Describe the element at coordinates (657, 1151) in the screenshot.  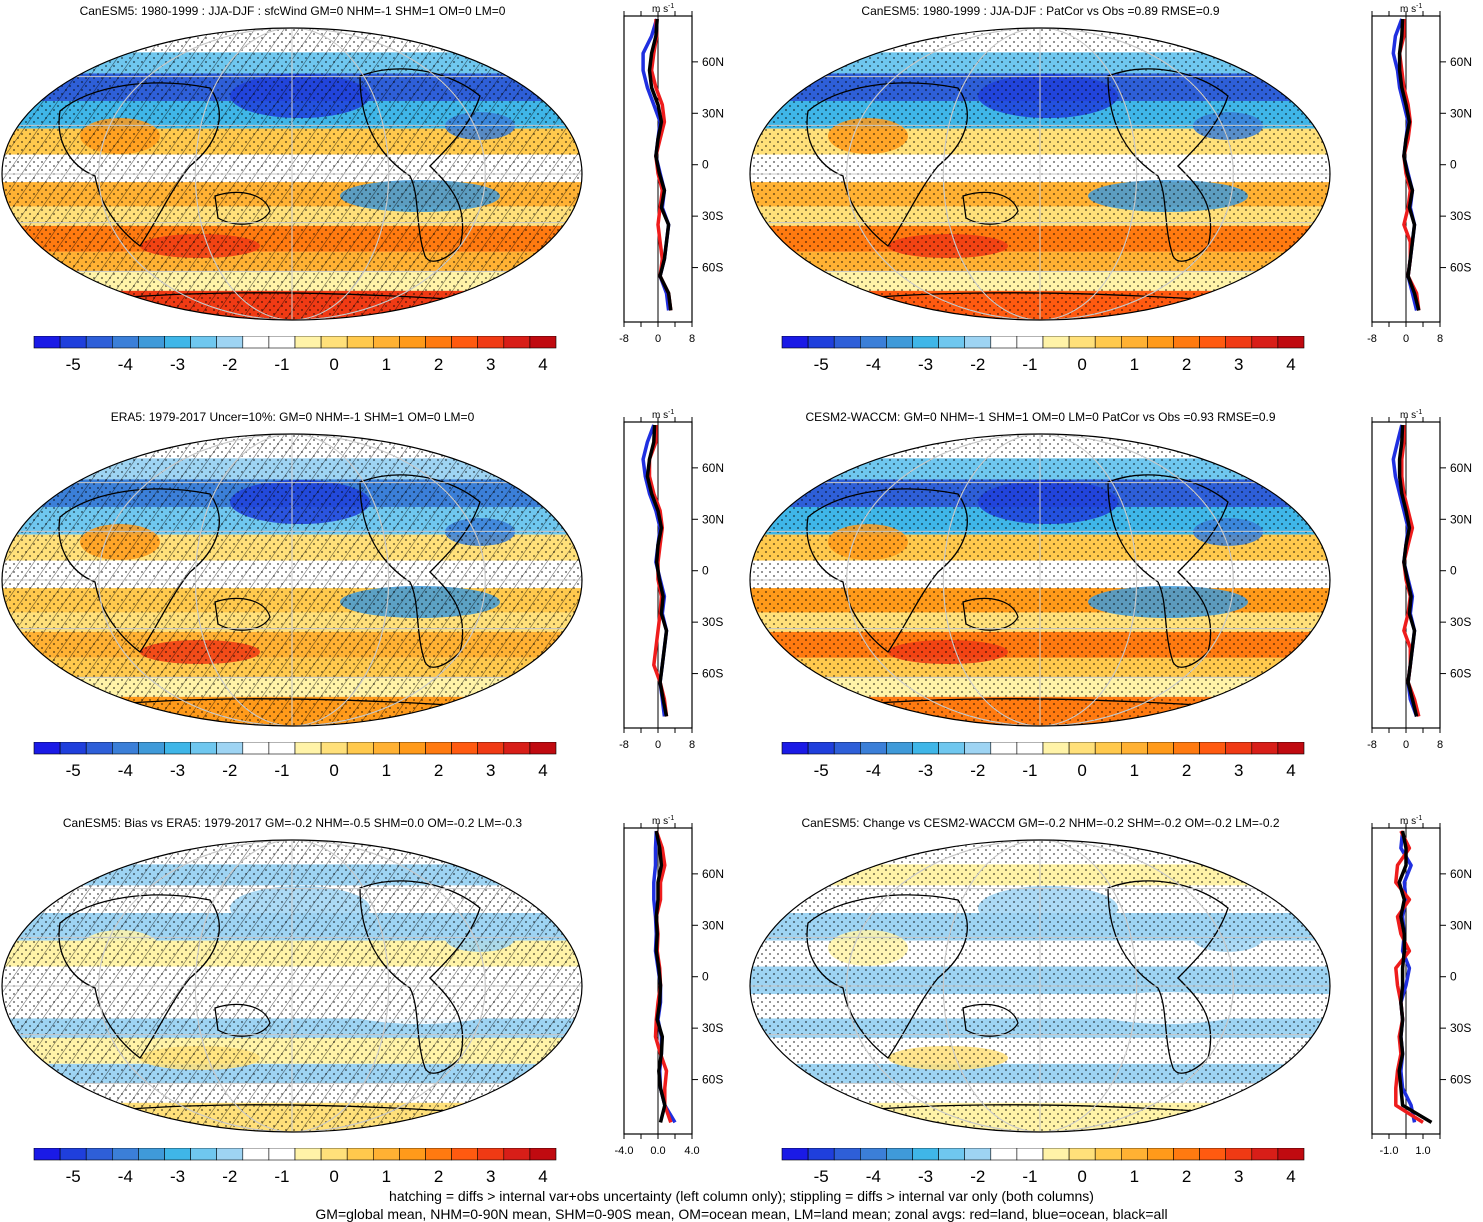
I see `x-tick-label: 0.0` at that location.